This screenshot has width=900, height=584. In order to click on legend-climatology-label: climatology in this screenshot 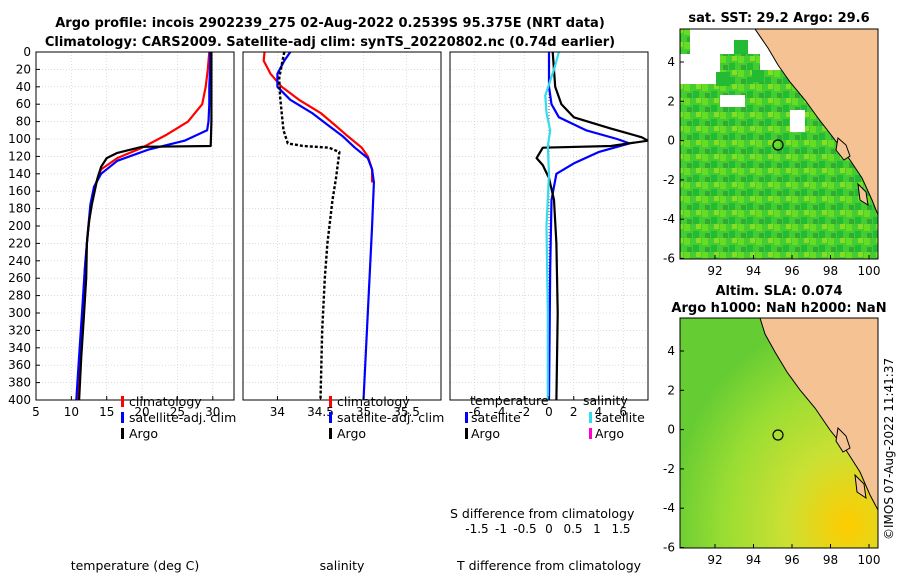, I will do `click(373, 401)`.